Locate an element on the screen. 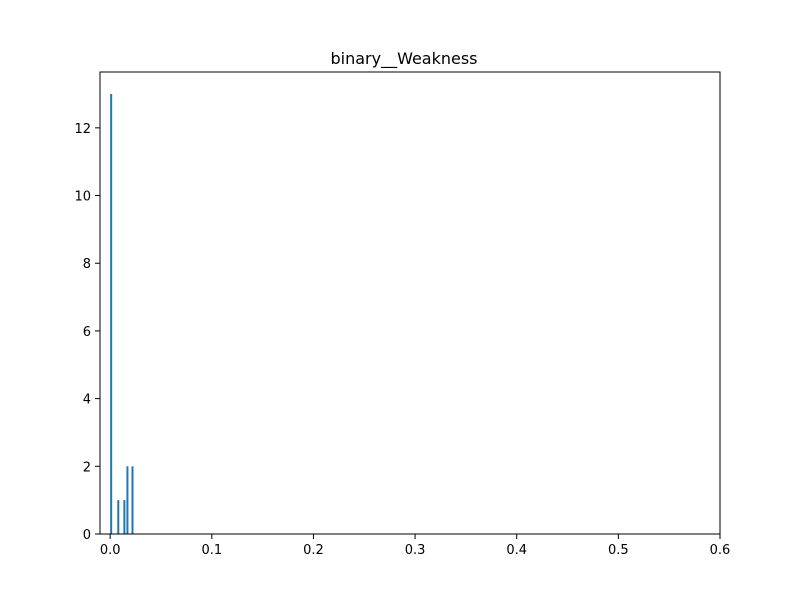 This screenshot has height=600, width=800. y-tick-label-5: 10 is located at coordinates (82, 197).